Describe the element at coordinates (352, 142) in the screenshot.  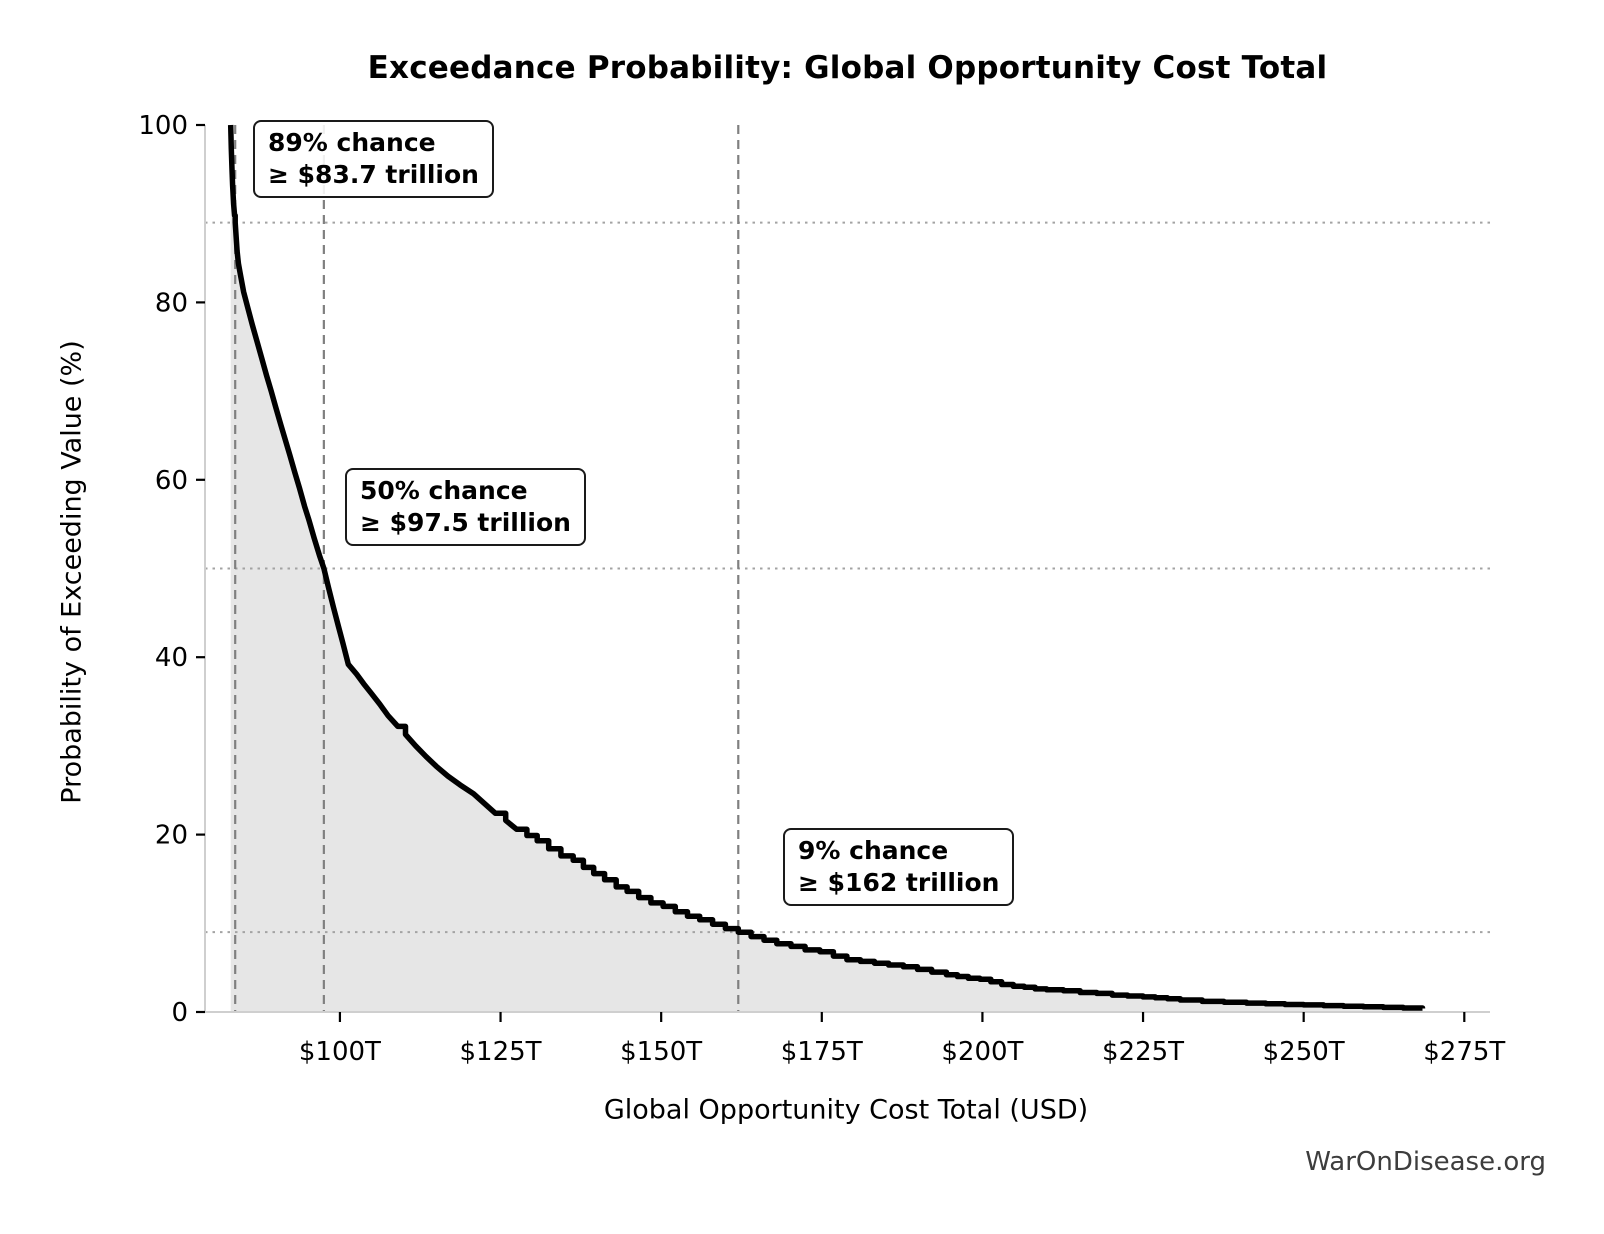
I see `annotation-line-1: 89% chance` at that location.